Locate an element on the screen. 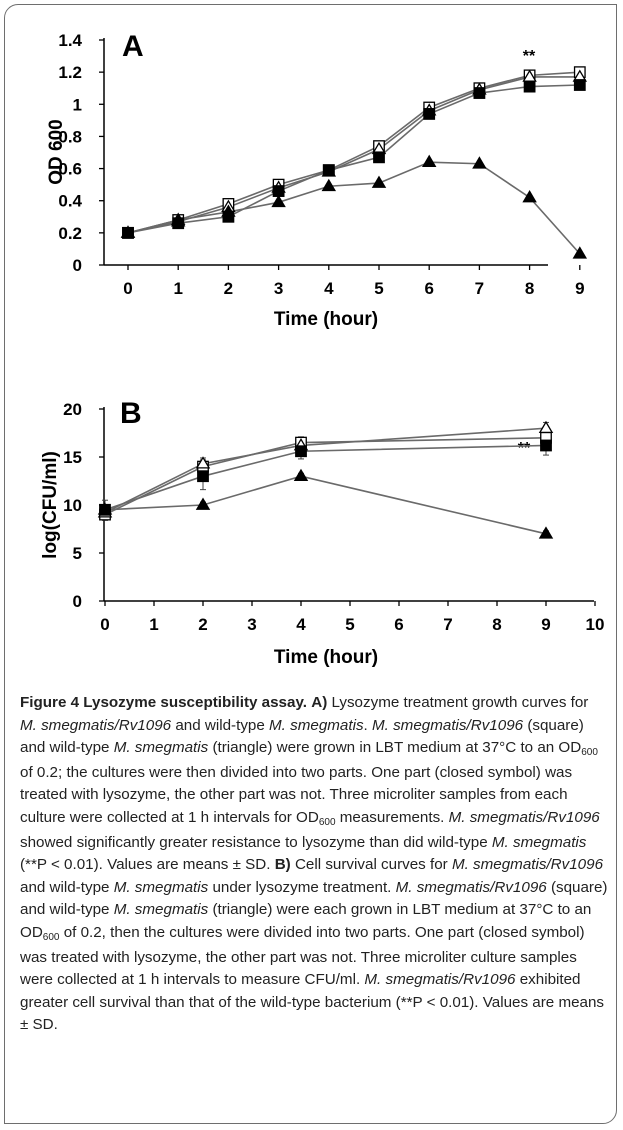 Image resolution: width=623 pixels, height=1130 pixels. y-tick-label: 0.4 is located at coordinates (70, 201).